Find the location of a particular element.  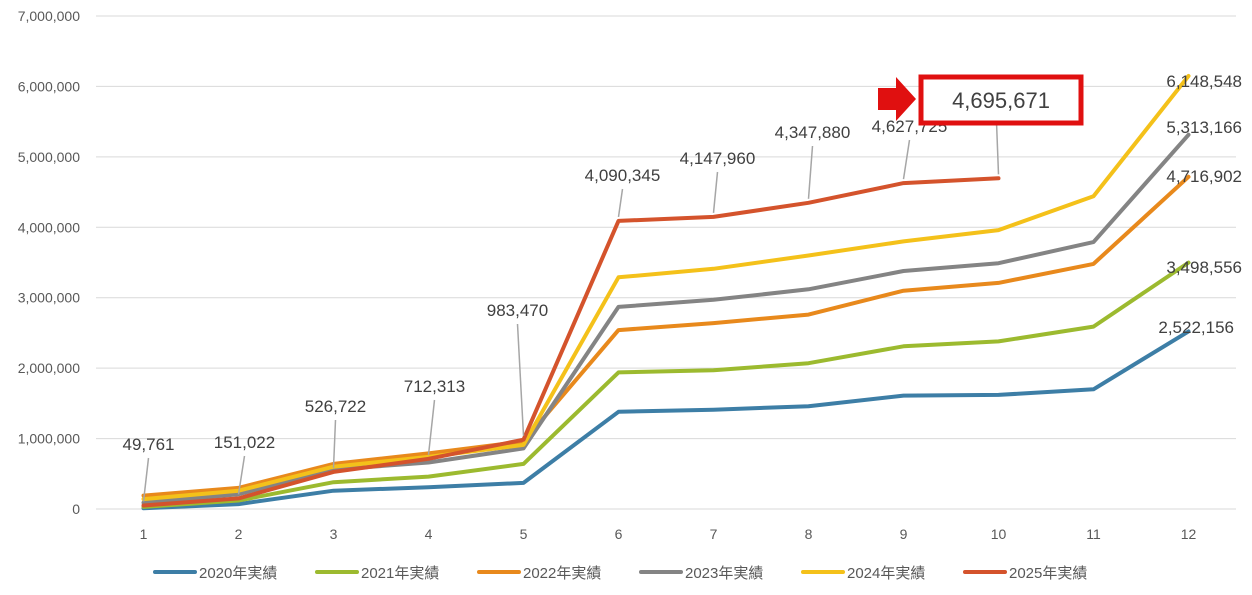

data-label: 2,522,156 is located at coordinates (1196, 327).